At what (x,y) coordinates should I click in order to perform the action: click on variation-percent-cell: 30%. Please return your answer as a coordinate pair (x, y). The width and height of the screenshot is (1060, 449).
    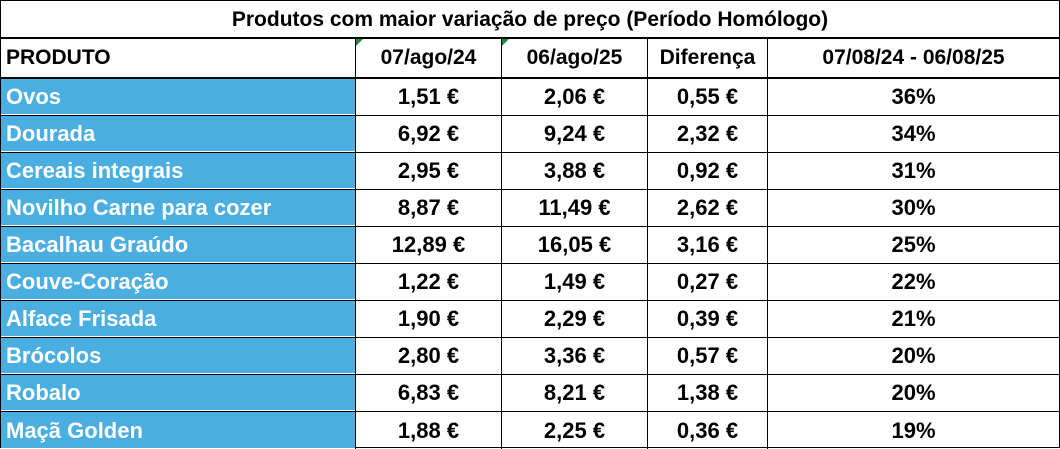
    Looking at the image, I should click on (913, 207).